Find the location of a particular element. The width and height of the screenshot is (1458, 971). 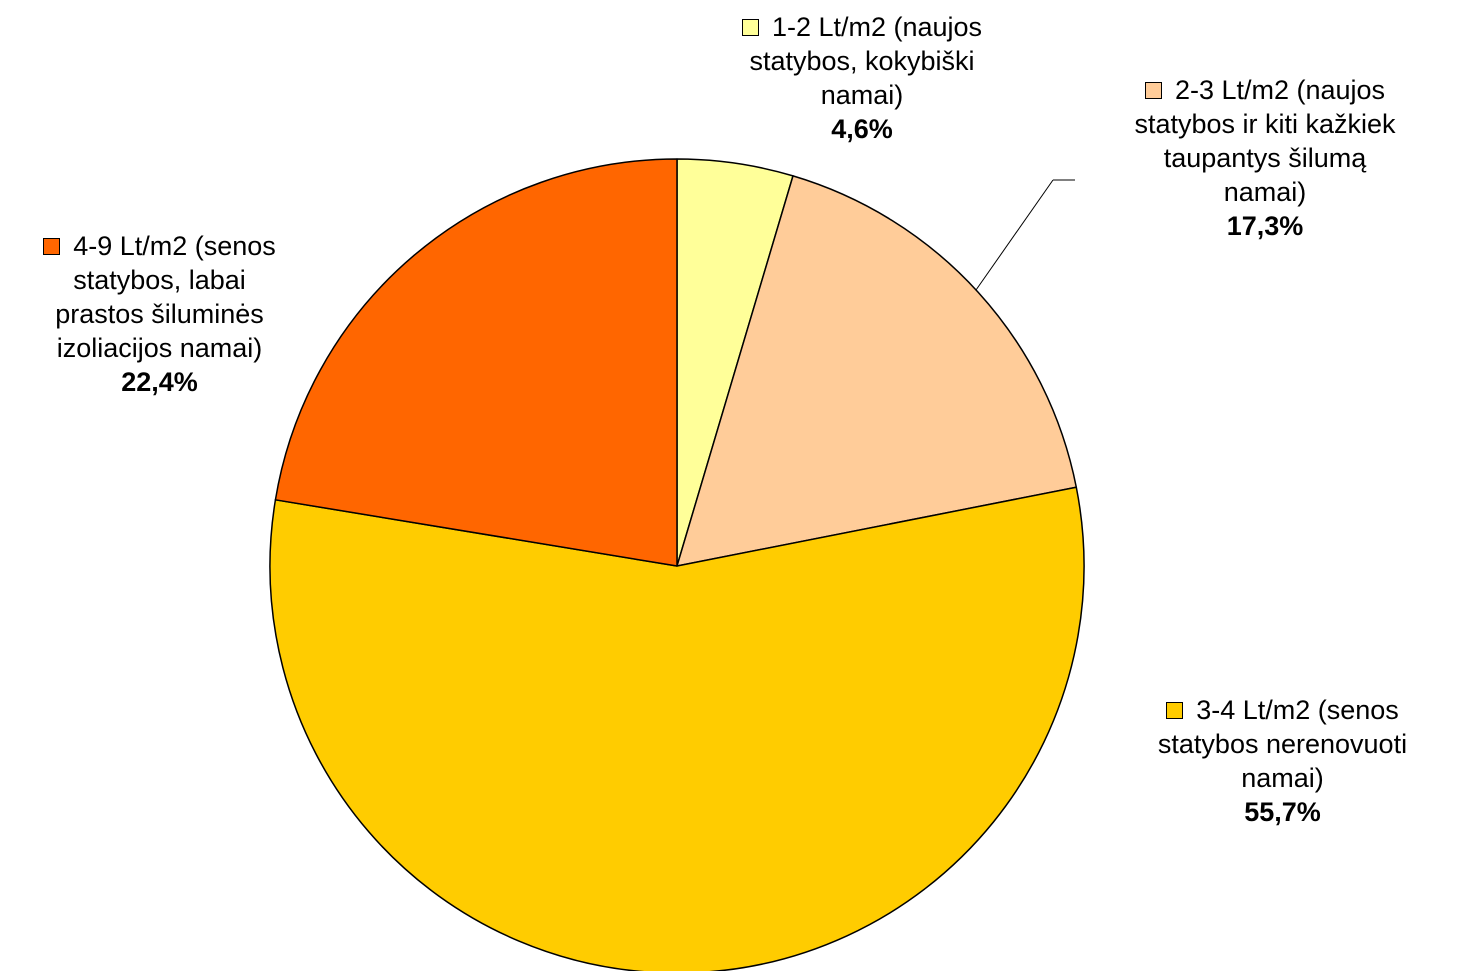

value-label-slice-3: 55,7% is located at coordinates (1282, 812).